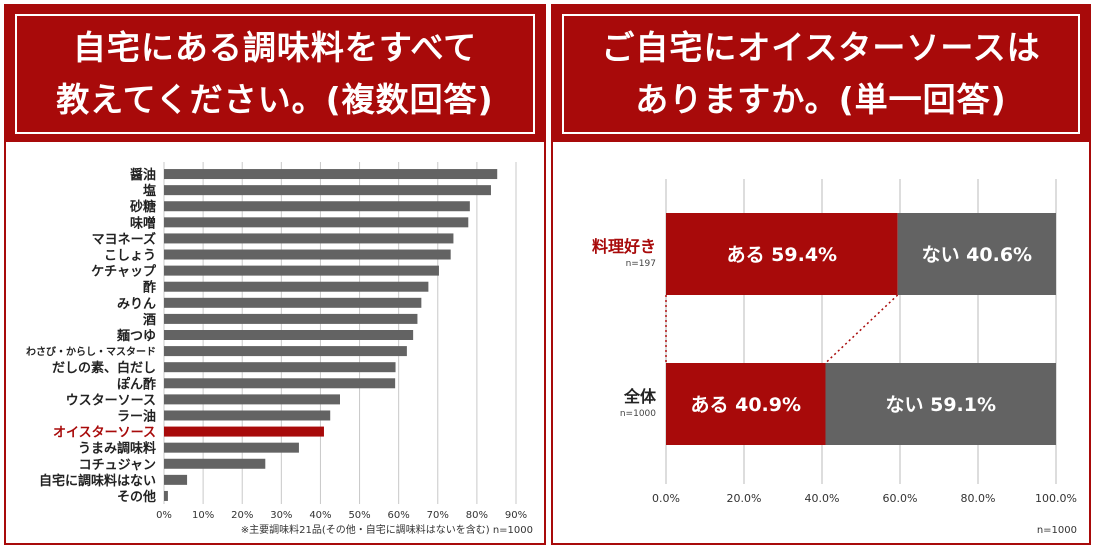 This screenshot has height=550, width=1096. I want to click on right-title-line2: ありますか。(単一回答), so click(821, 99).